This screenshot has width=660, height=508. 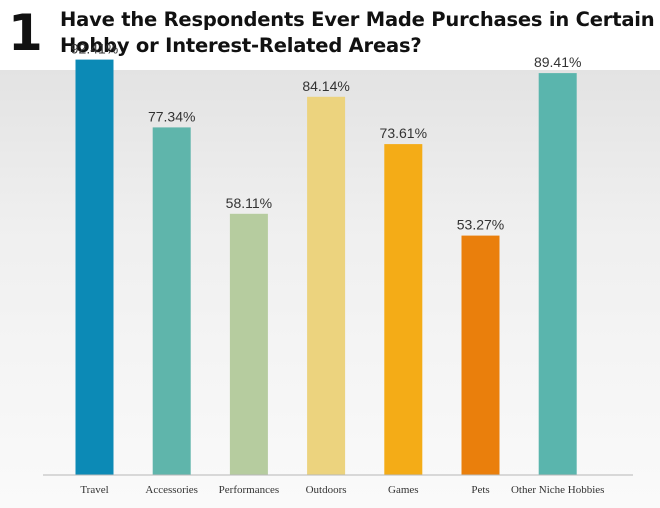 I want to click on tick-label-performances: Performances, so click(x=249, y=490).